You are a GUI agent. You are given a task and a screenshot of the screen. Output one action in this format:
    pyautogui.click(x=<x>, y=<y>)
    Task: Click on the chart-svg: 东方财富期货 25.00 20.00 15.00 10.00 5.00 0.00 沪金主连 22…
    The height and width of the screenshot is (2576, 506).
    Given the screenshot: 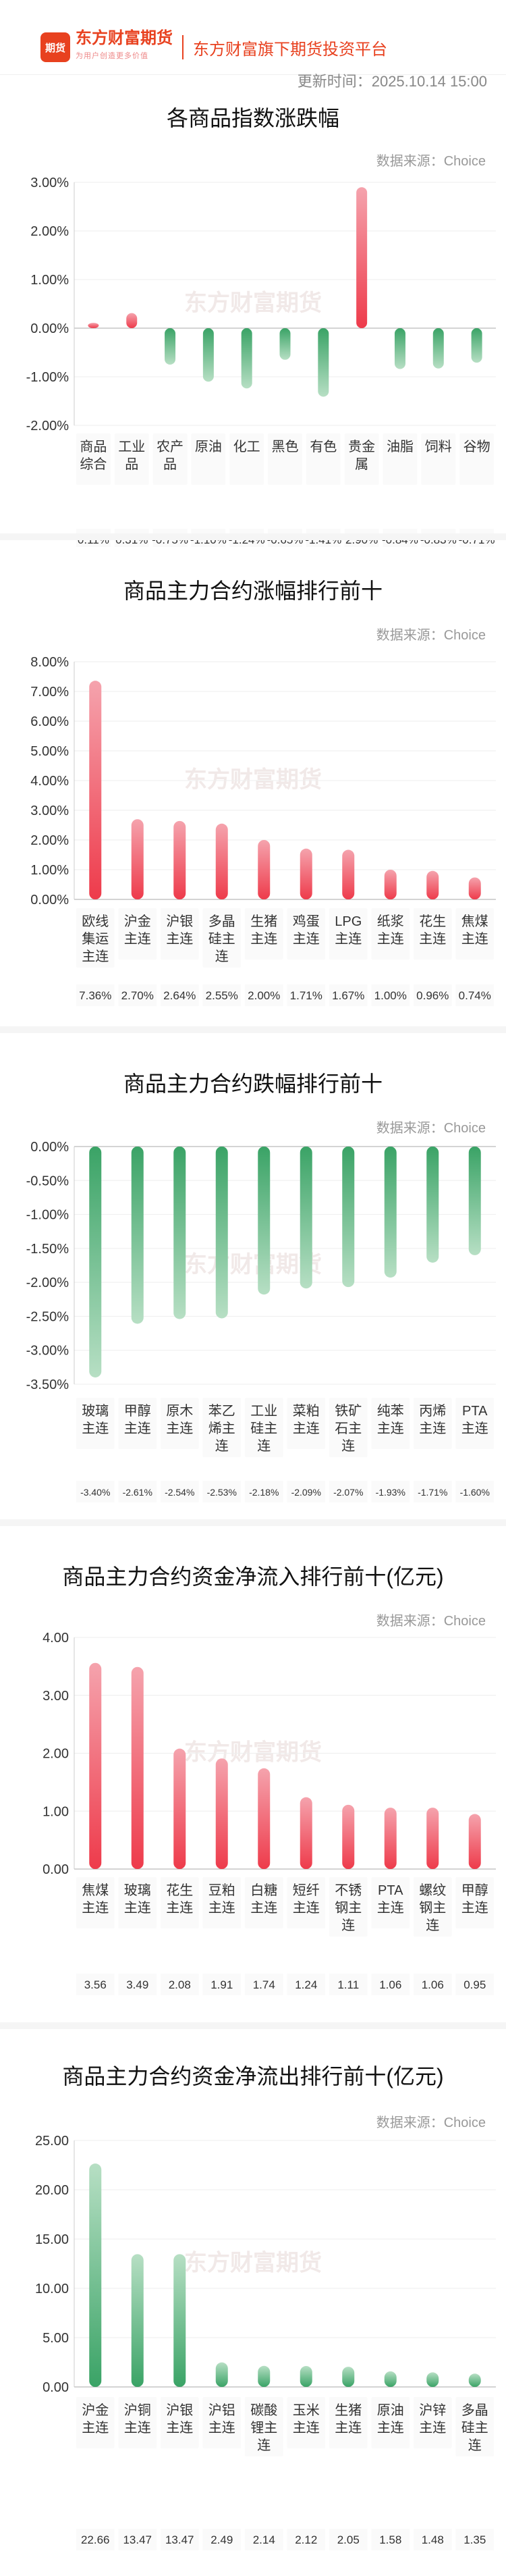 What is the action you would take?
    pyautogui.click(x=265, y=2342)
    